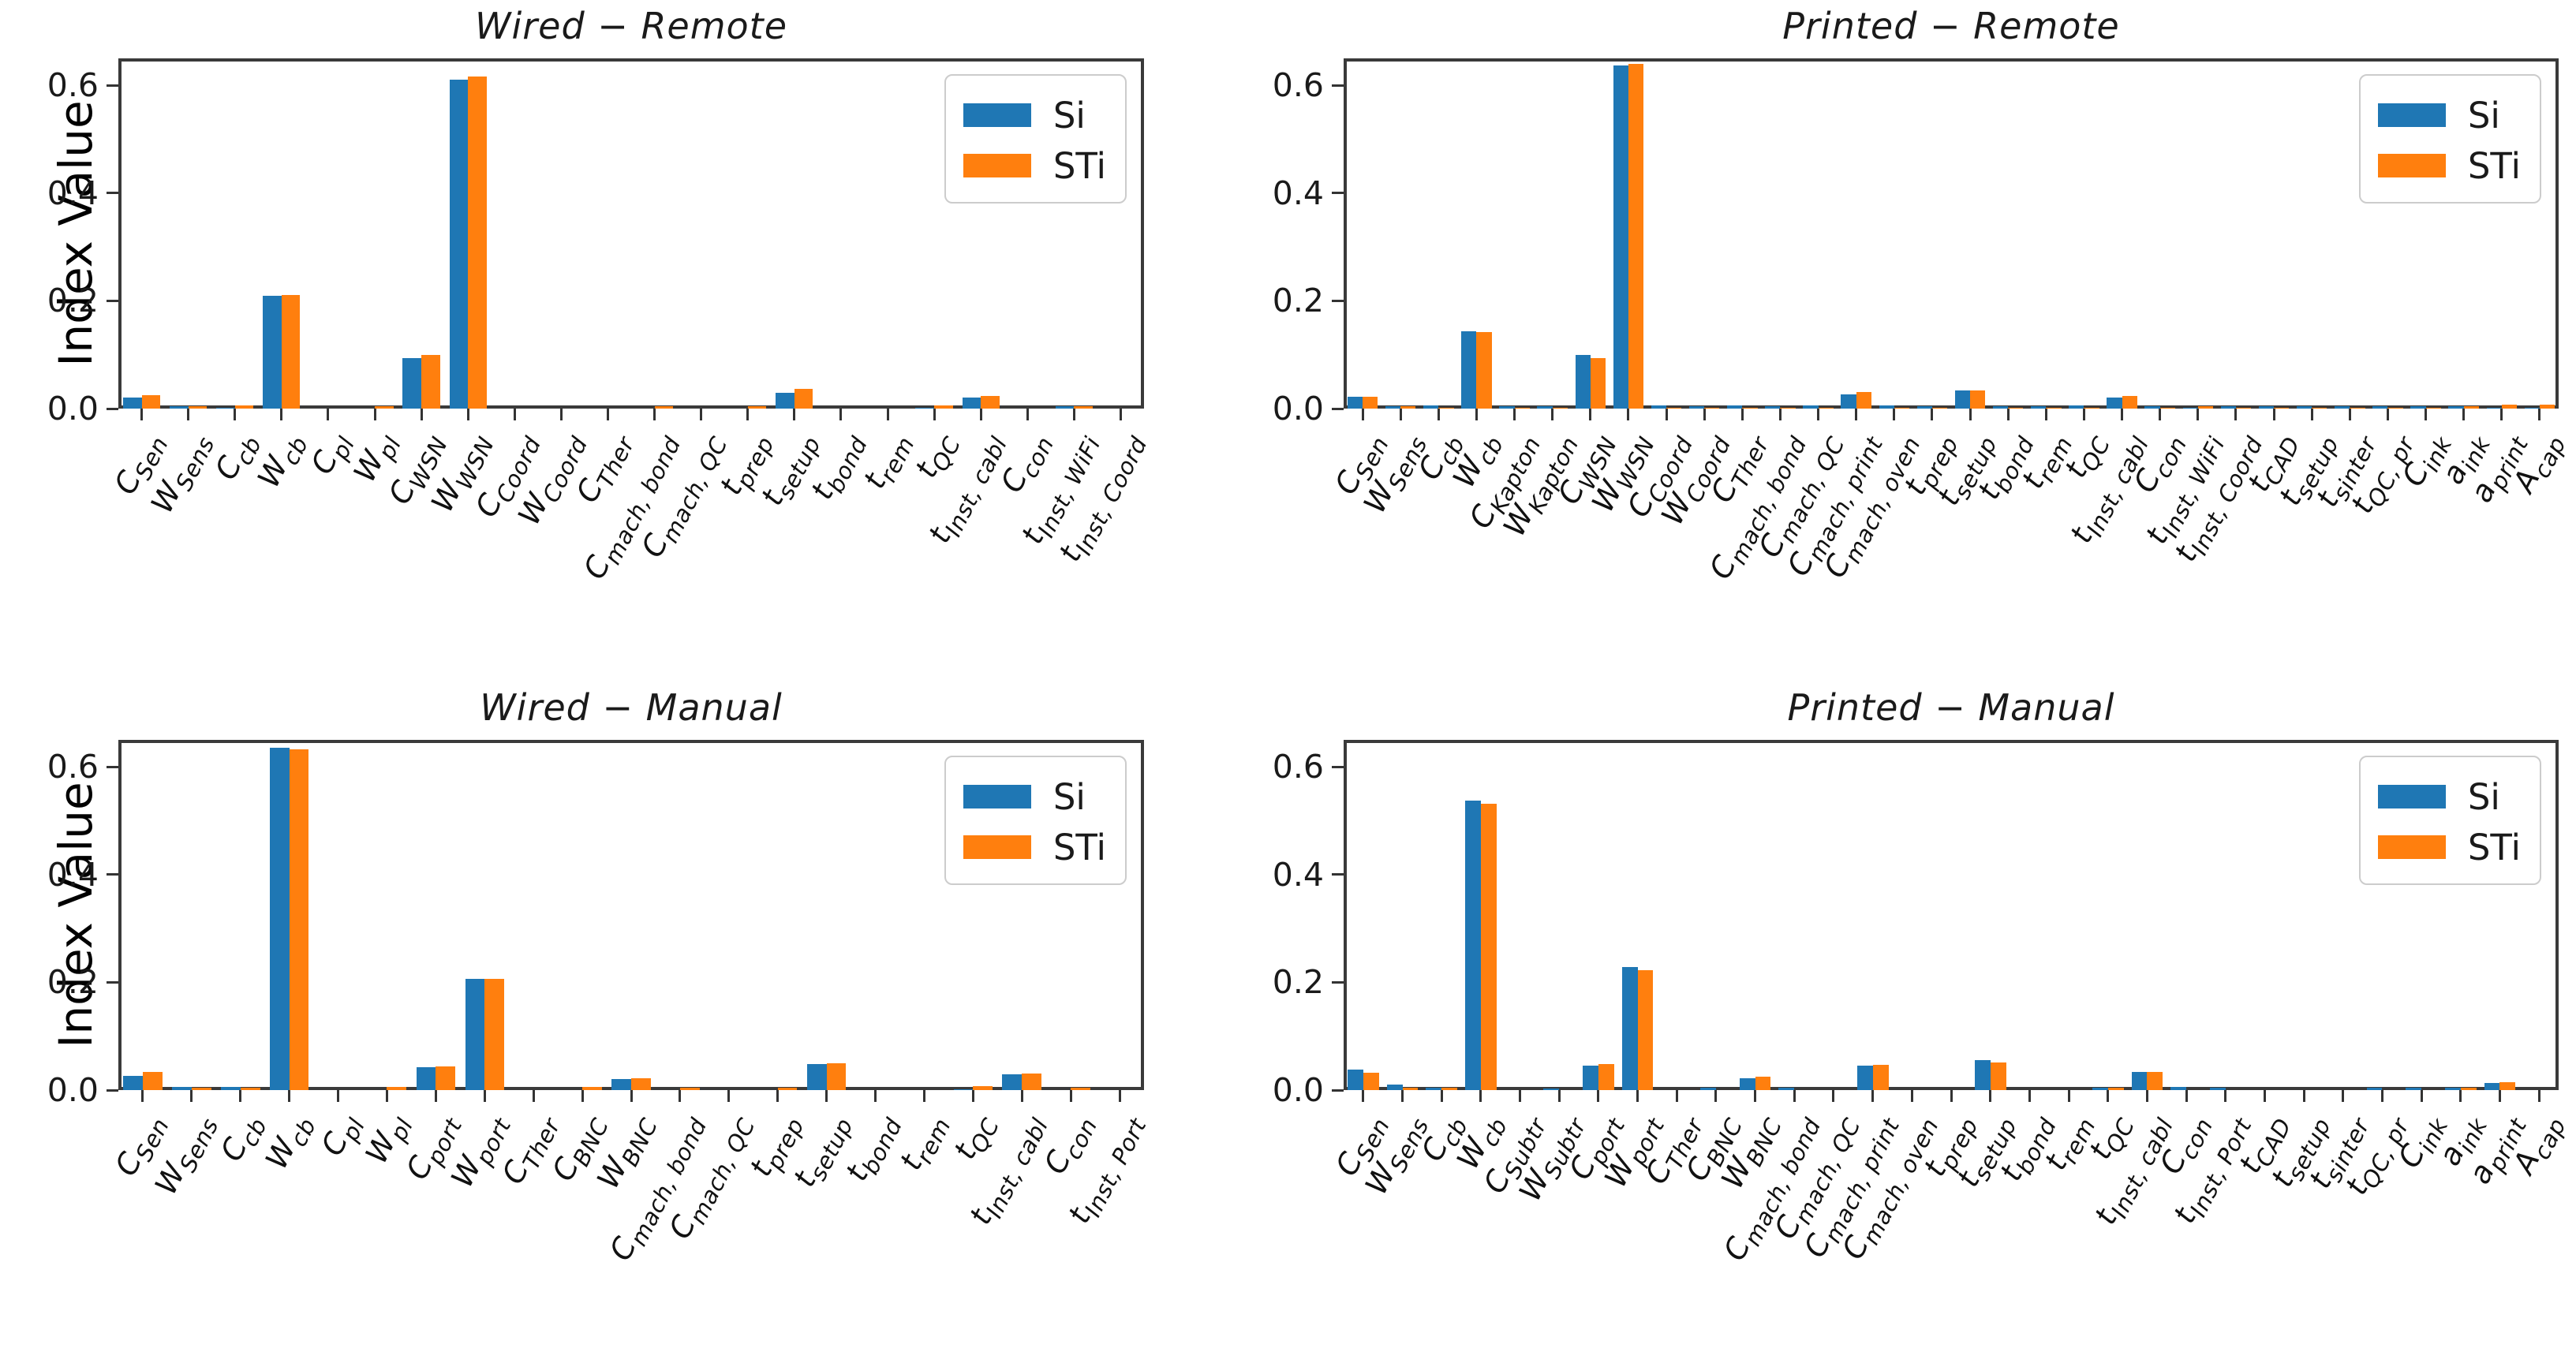 This screenshot has height=1363, width=2576. I want to click on x-tick-label: trem, so click(887, 461).